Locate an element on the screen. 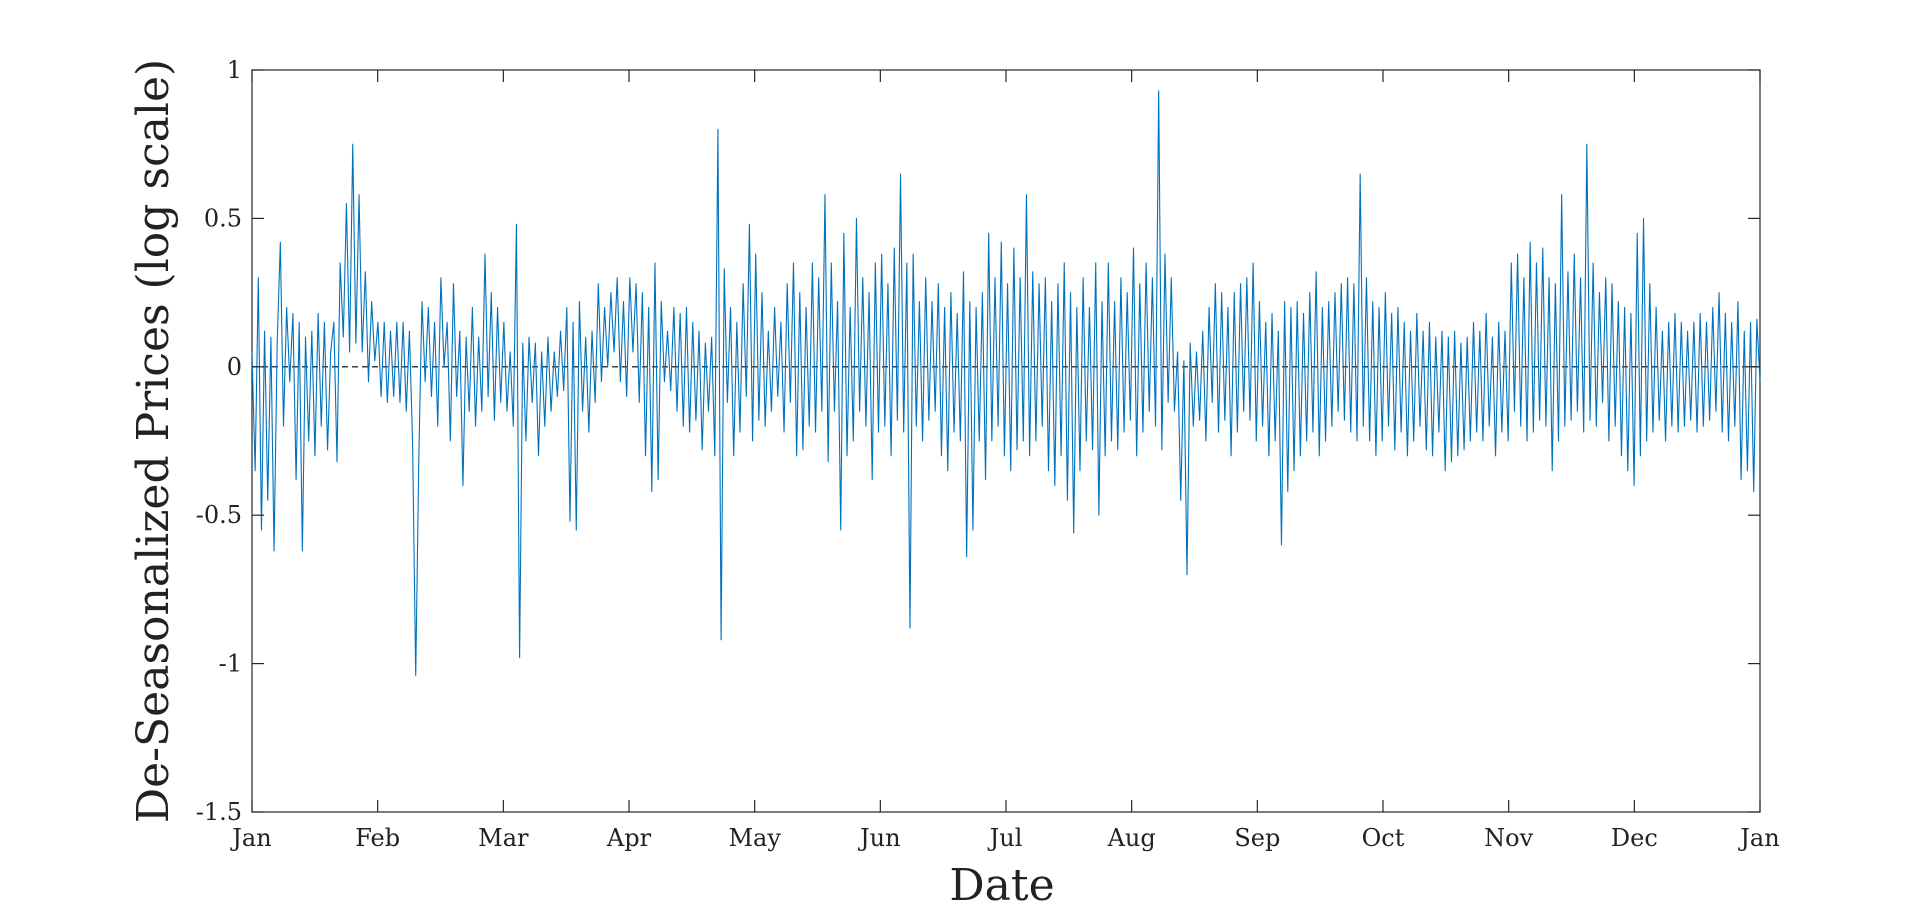  y-tick-label: 1 is located at coordinates (234, 70).